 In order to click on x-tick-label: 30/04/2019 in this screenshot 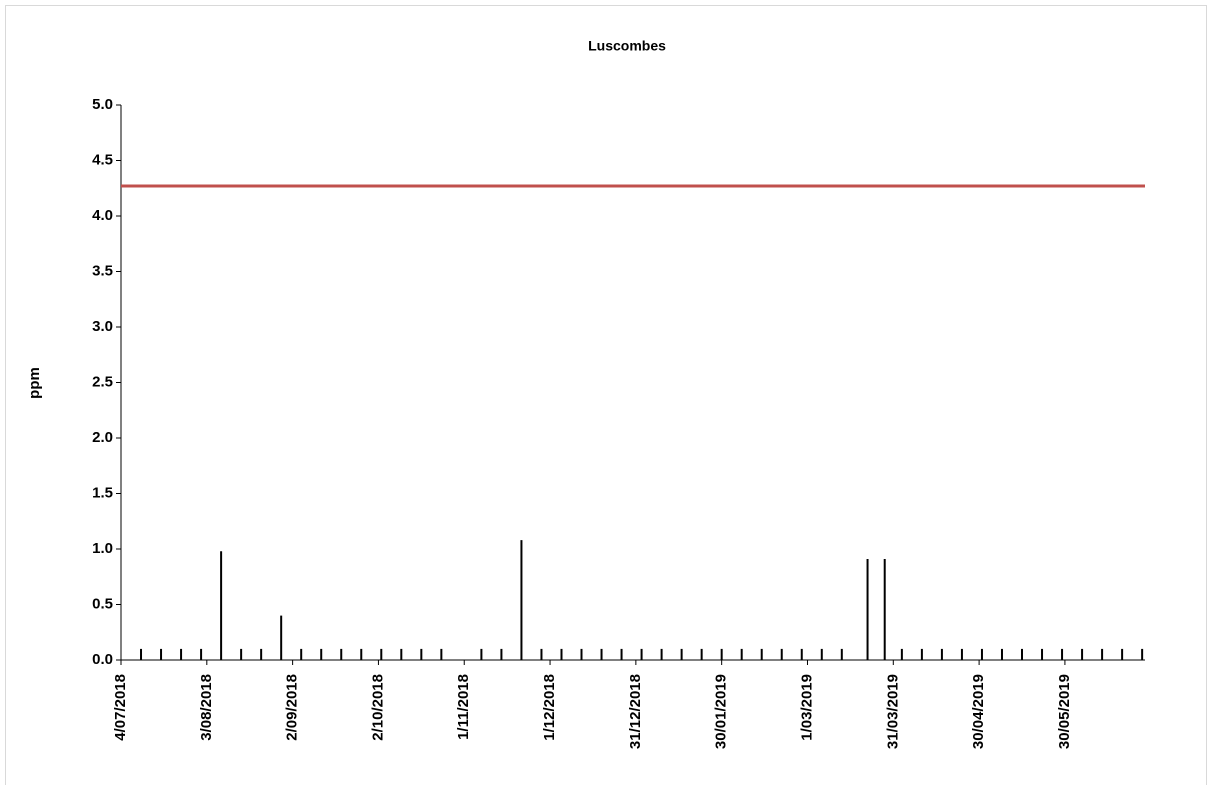, I will do `click(978, 711)`.